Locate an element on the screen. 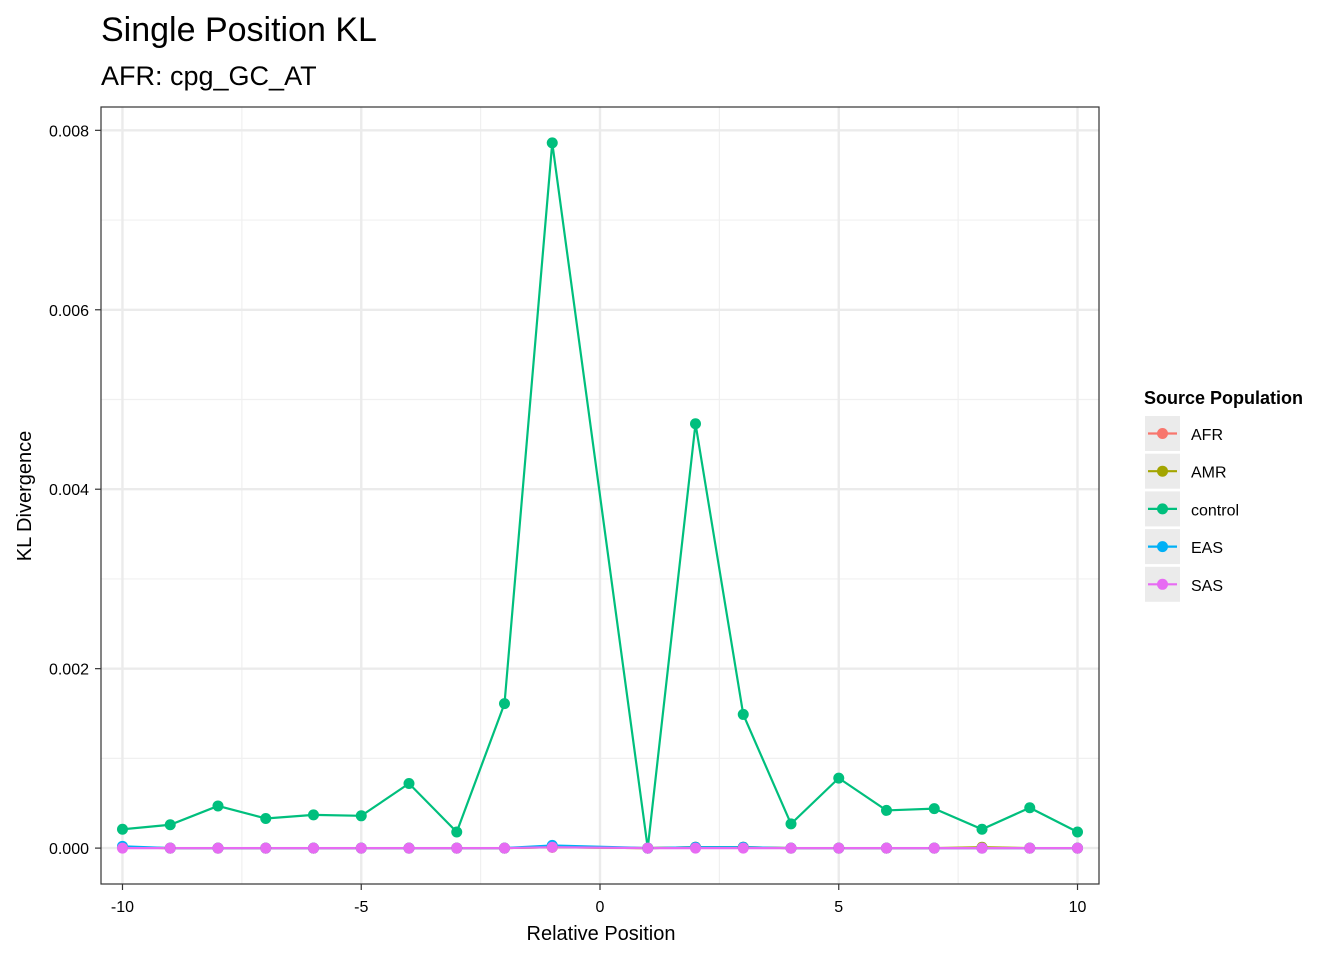 The height and width of the screenshot is (960, 1344). y-tick-label: 0.006 is located at coordinates (69, 311).